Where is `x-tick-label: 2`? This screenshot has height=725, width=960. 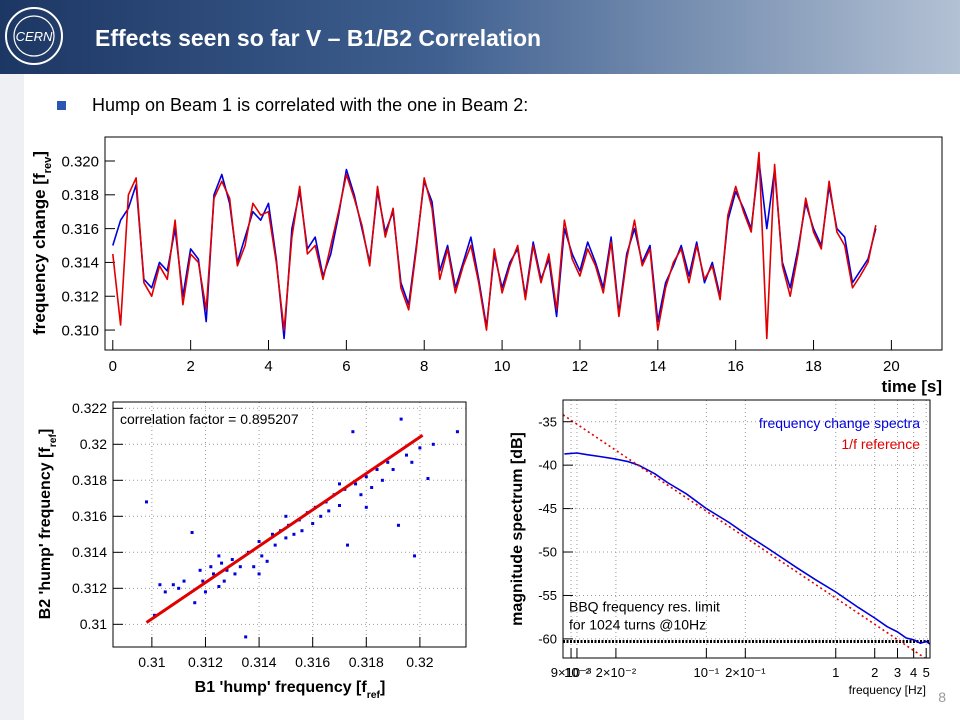
x-tick-label: 2 is located at coordinates (190, 366).